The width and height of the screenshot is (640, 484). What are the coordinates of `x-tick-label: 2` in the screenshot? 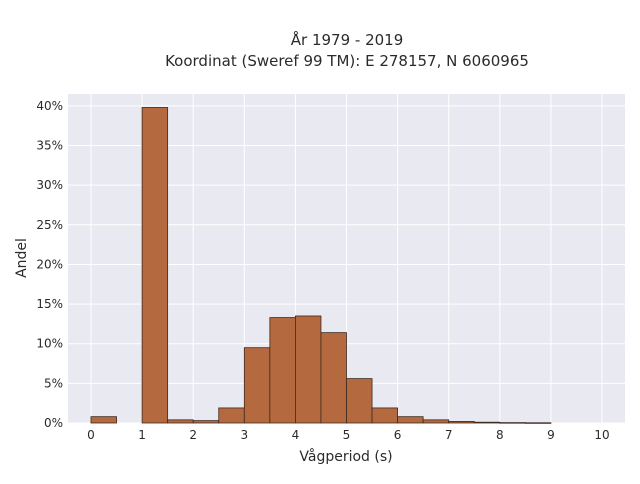 It's located at (193, 435).